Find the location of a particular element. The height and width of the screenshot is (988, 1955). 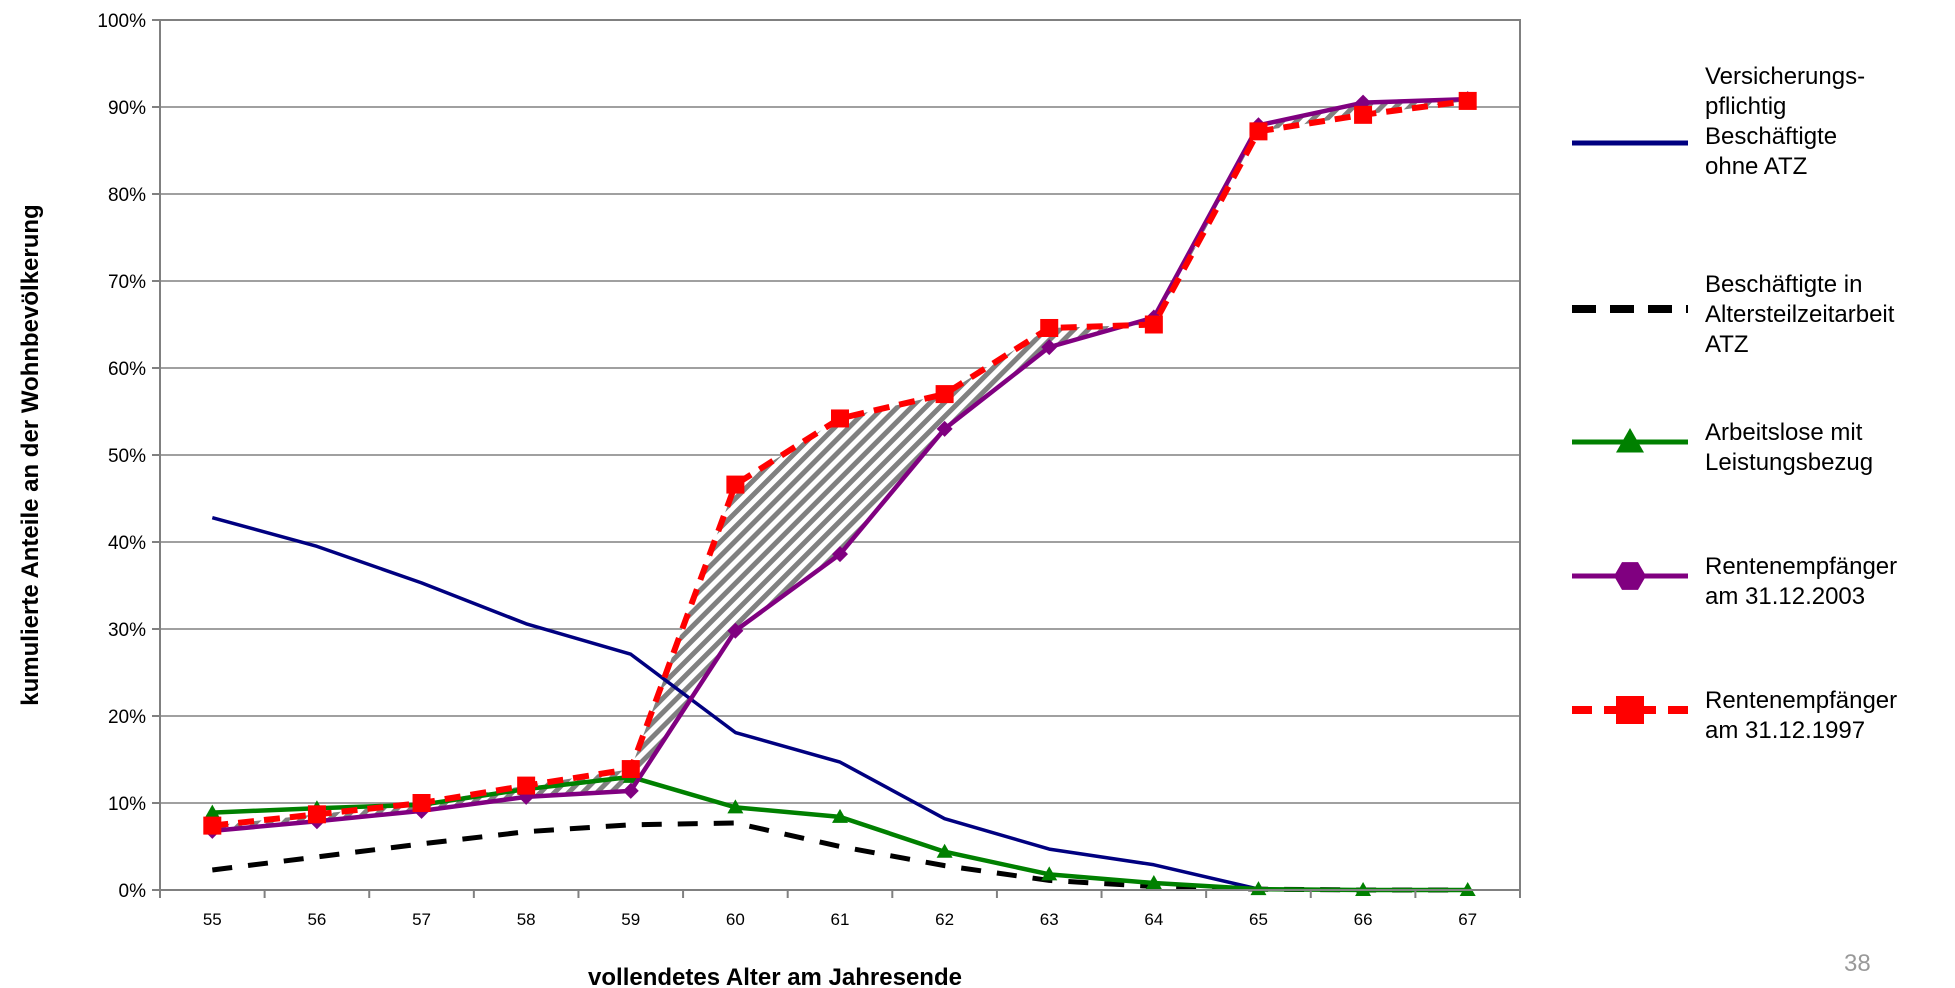

legend-label: Beschäftigte is located at coordinates (1771, 136).